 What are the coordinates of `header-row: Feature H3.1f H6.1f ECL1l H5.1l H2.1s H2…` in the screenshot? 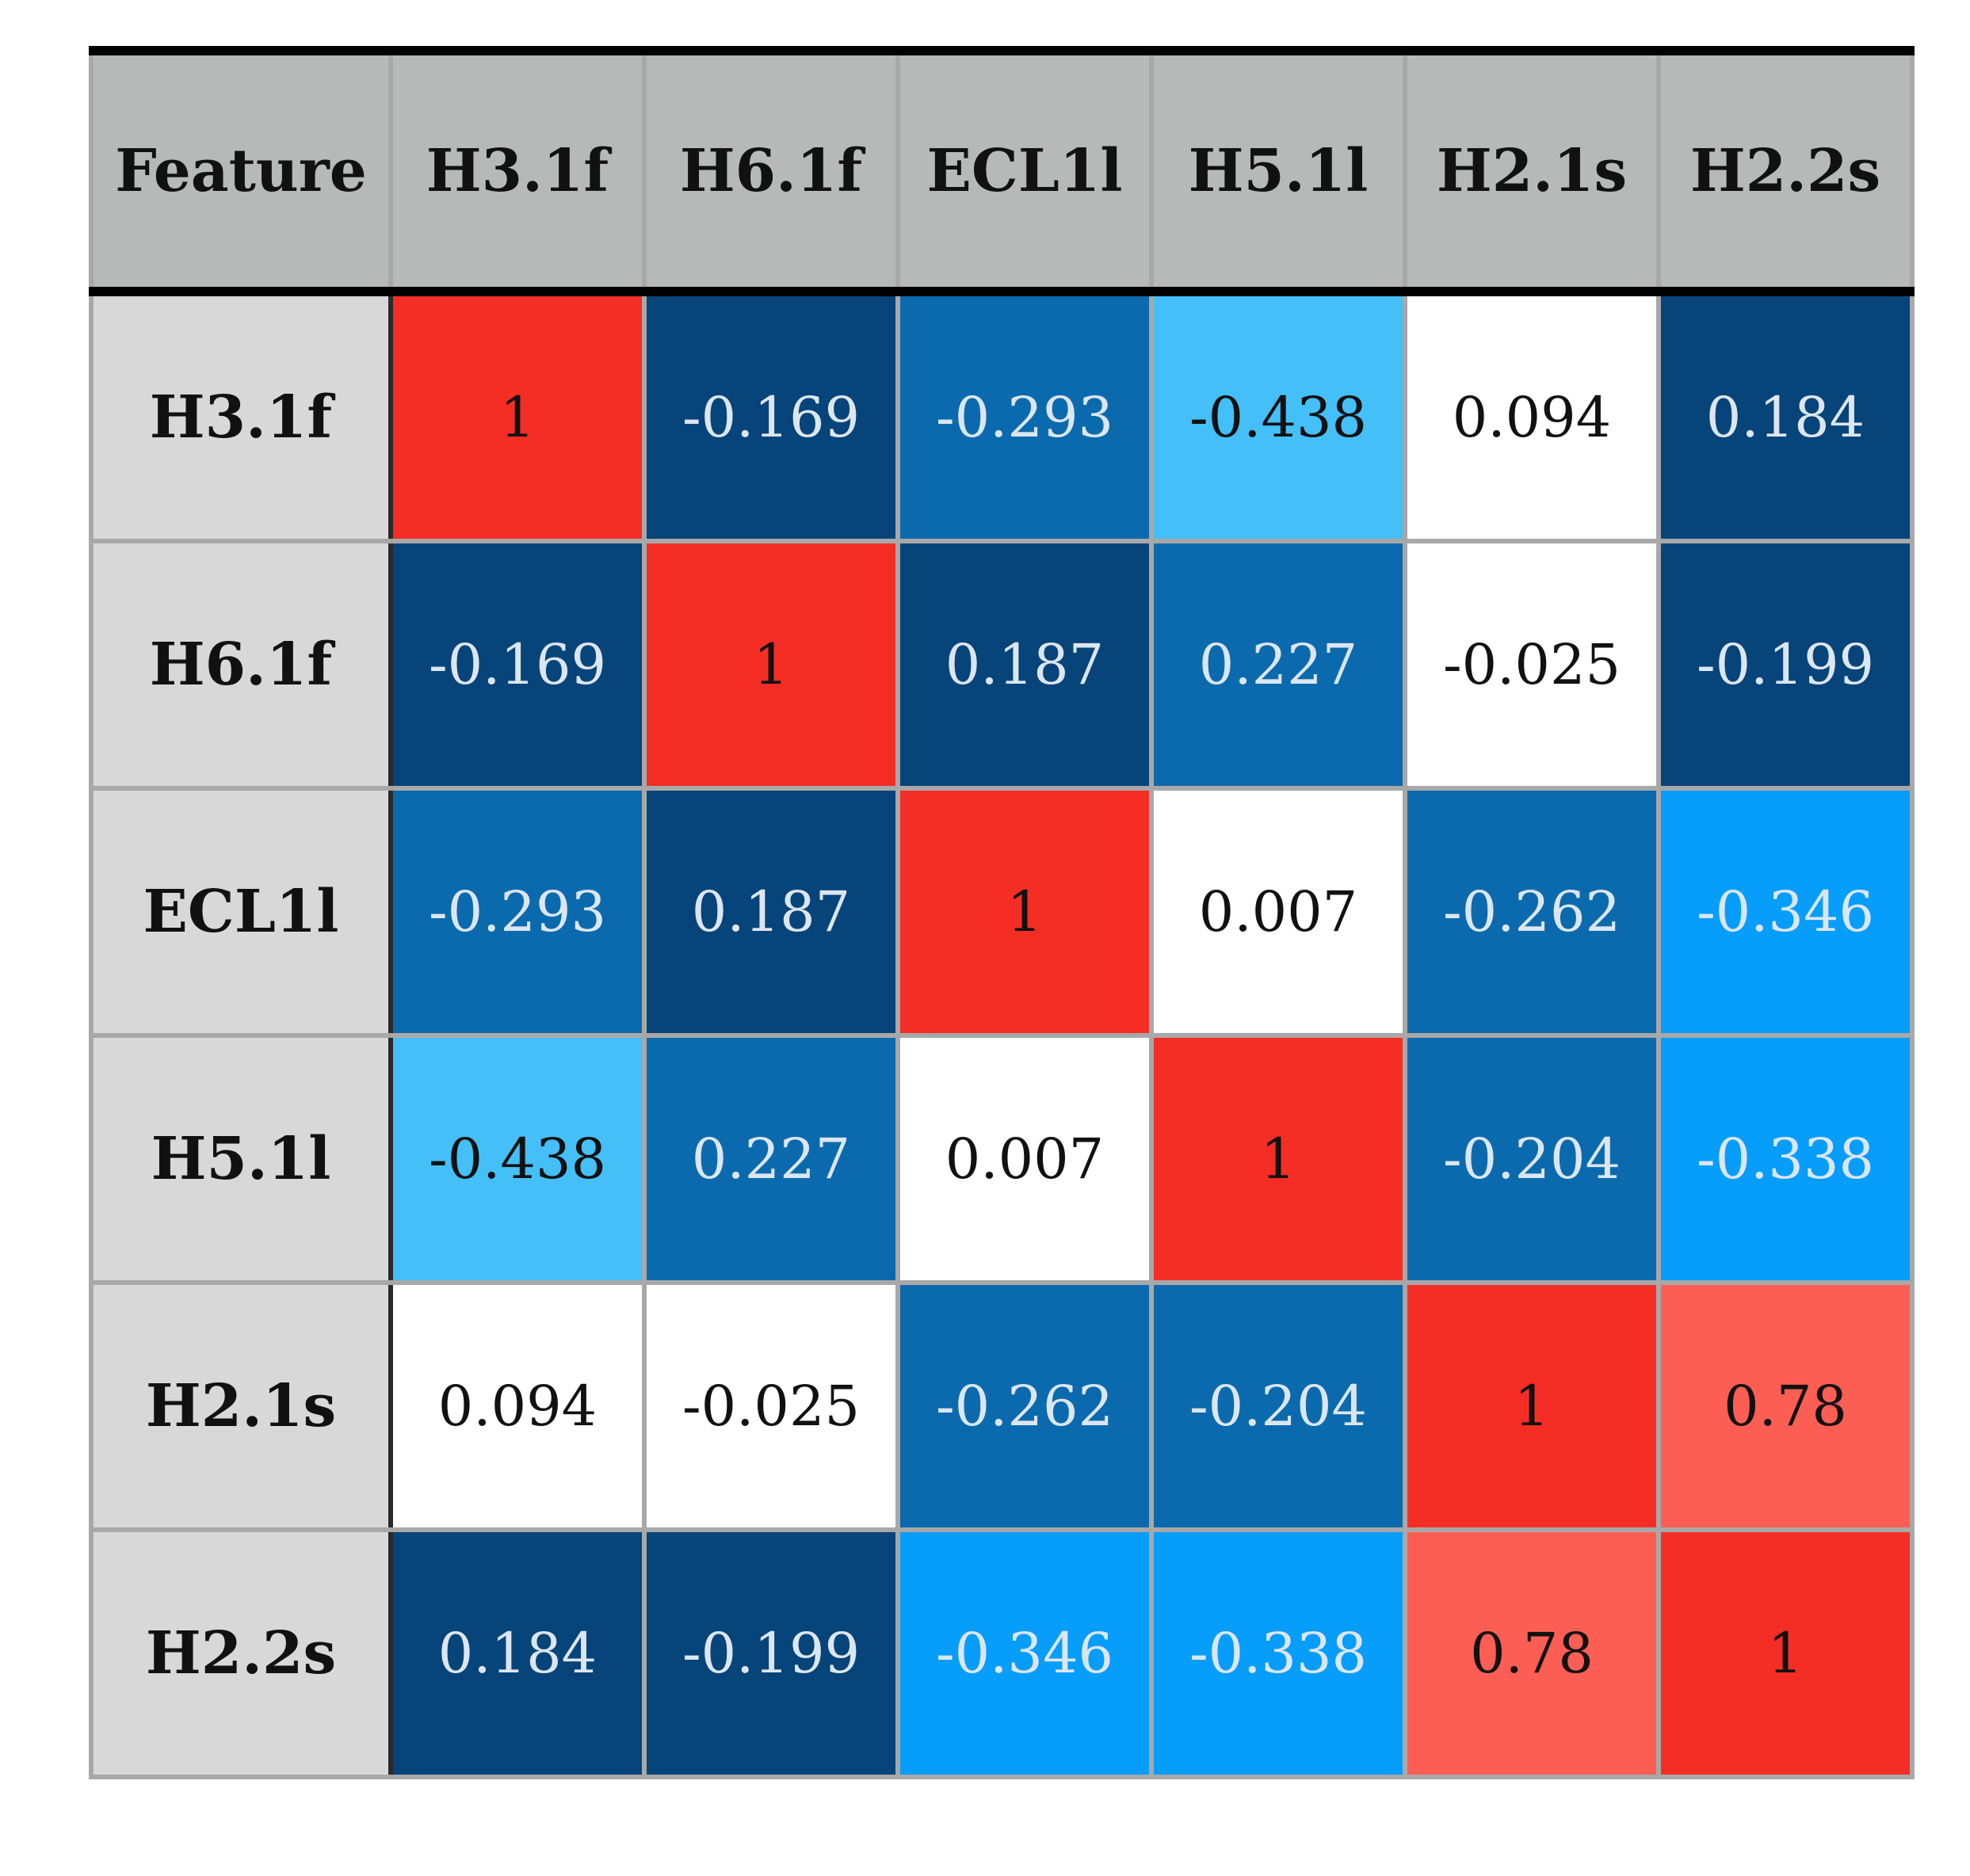 It's located at (1002, 171).